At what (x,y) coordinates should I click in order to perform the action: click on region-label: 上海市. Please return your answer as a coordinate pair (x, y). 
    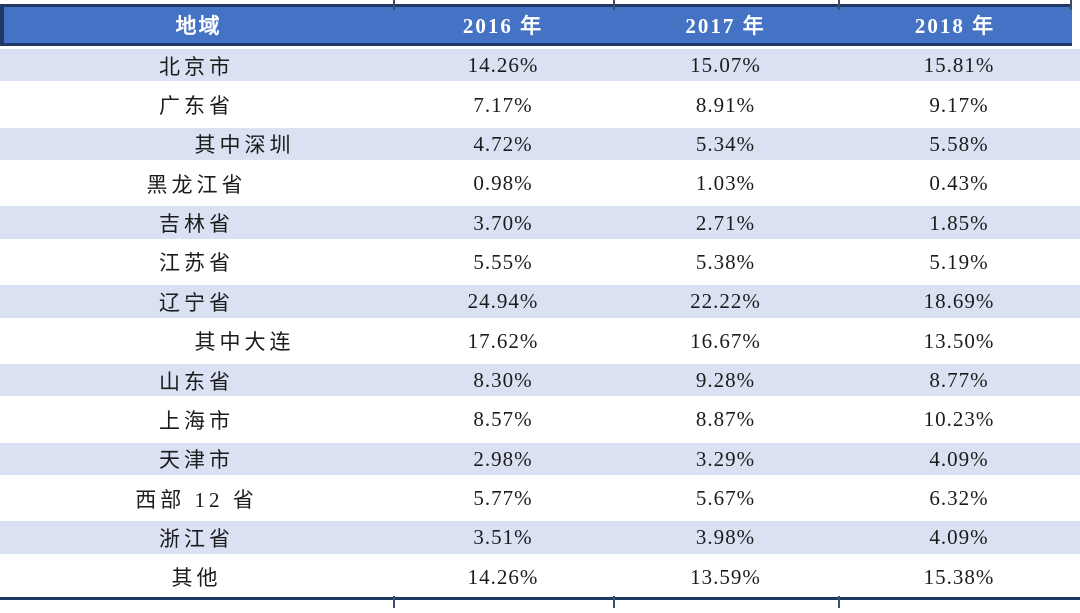
    Looking at the image, I should click on (196, 420).